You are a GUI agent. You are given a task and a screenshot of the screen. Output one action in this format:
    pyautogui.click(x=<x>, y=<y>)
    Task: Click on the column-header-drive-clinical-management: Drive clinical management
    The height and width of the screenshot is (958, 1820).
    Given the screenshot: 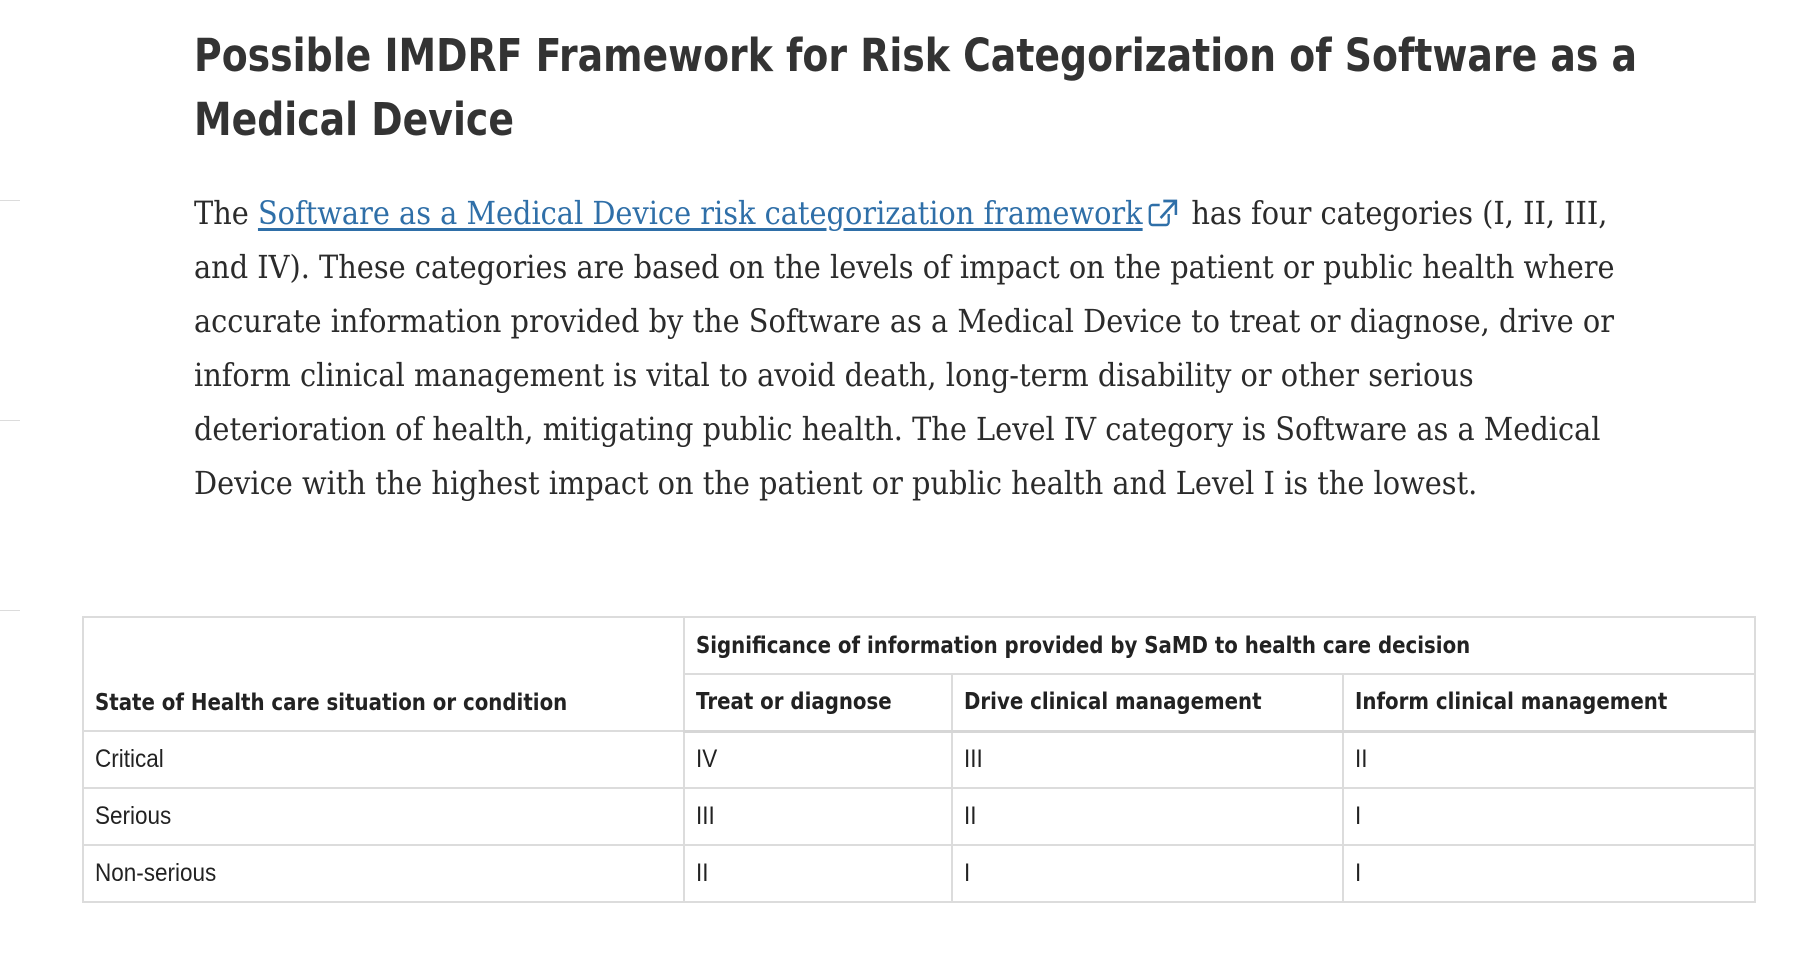 What is the action you would take?
    pyautogui.click(x=1147, y=703)
    